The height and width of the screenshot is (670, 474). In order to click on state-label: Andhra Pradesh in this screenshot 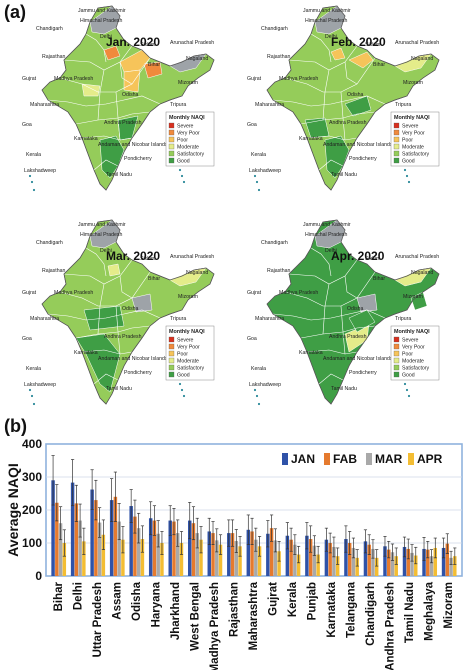, I will do `click(123, 123)`.